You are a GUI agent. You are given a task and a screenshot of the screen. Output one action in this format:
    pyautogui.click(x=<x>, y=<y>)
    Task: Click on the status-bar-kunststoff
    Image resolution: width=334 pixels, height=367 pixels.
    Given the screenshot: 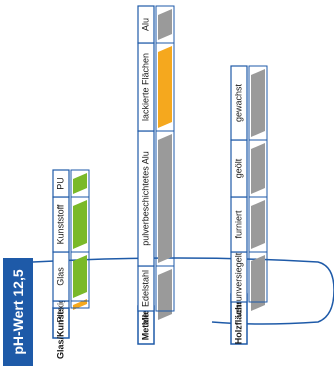 What is the action you would take?
    pyautogui.click(x=80, y=224)
    